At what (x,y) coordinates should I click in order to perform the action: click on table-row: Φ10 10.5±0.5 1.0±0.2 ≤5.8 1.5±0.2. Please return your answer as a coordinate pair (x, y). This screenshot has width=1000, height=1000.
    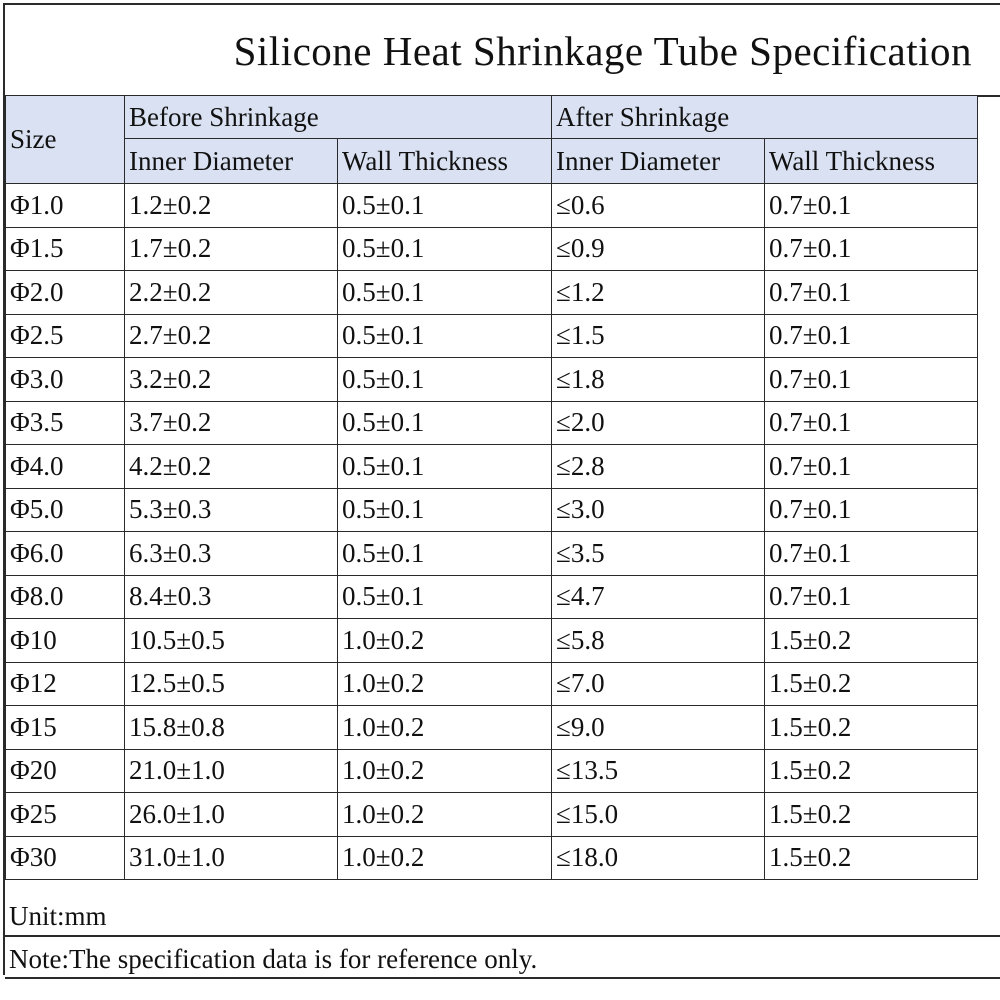
    Looking at the image, I should click on (491, 640).